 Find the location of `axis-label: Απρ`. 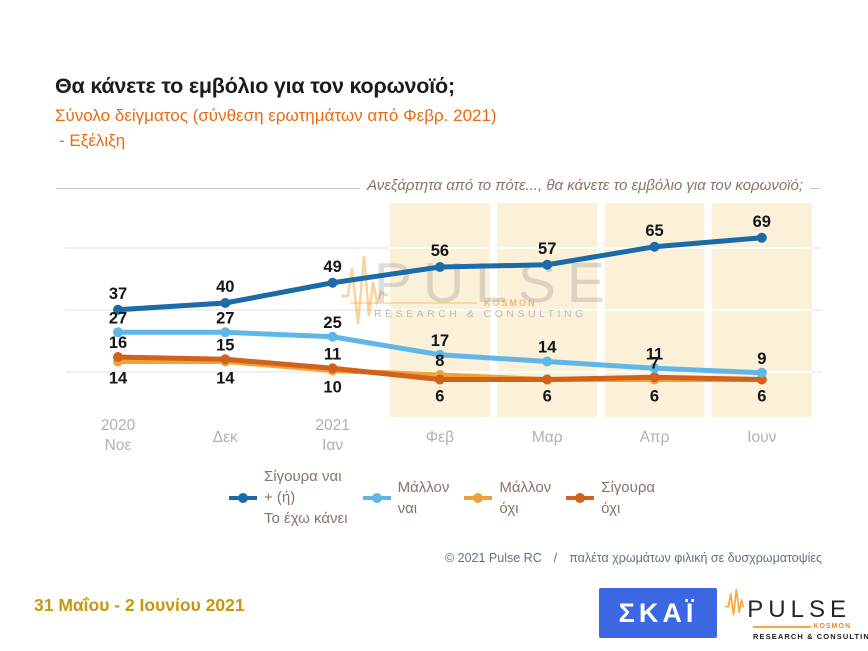

axis-label: Απρ is located at coordinates (655, 437).